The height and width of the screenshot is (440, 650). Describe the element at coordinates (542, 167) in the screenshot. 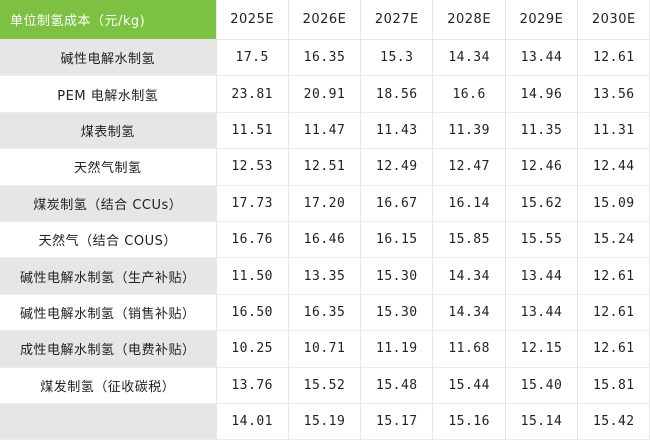

I see `cost-cell: 12.46` at that location.